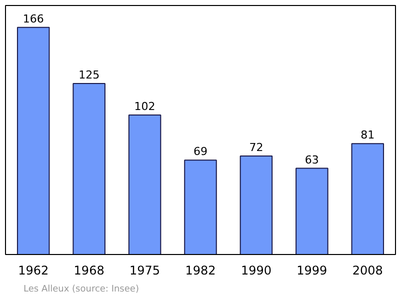 Image resolution: width=400 pixels, height=299 pixels. I want to click on data-label: 166, so click(33, 19).